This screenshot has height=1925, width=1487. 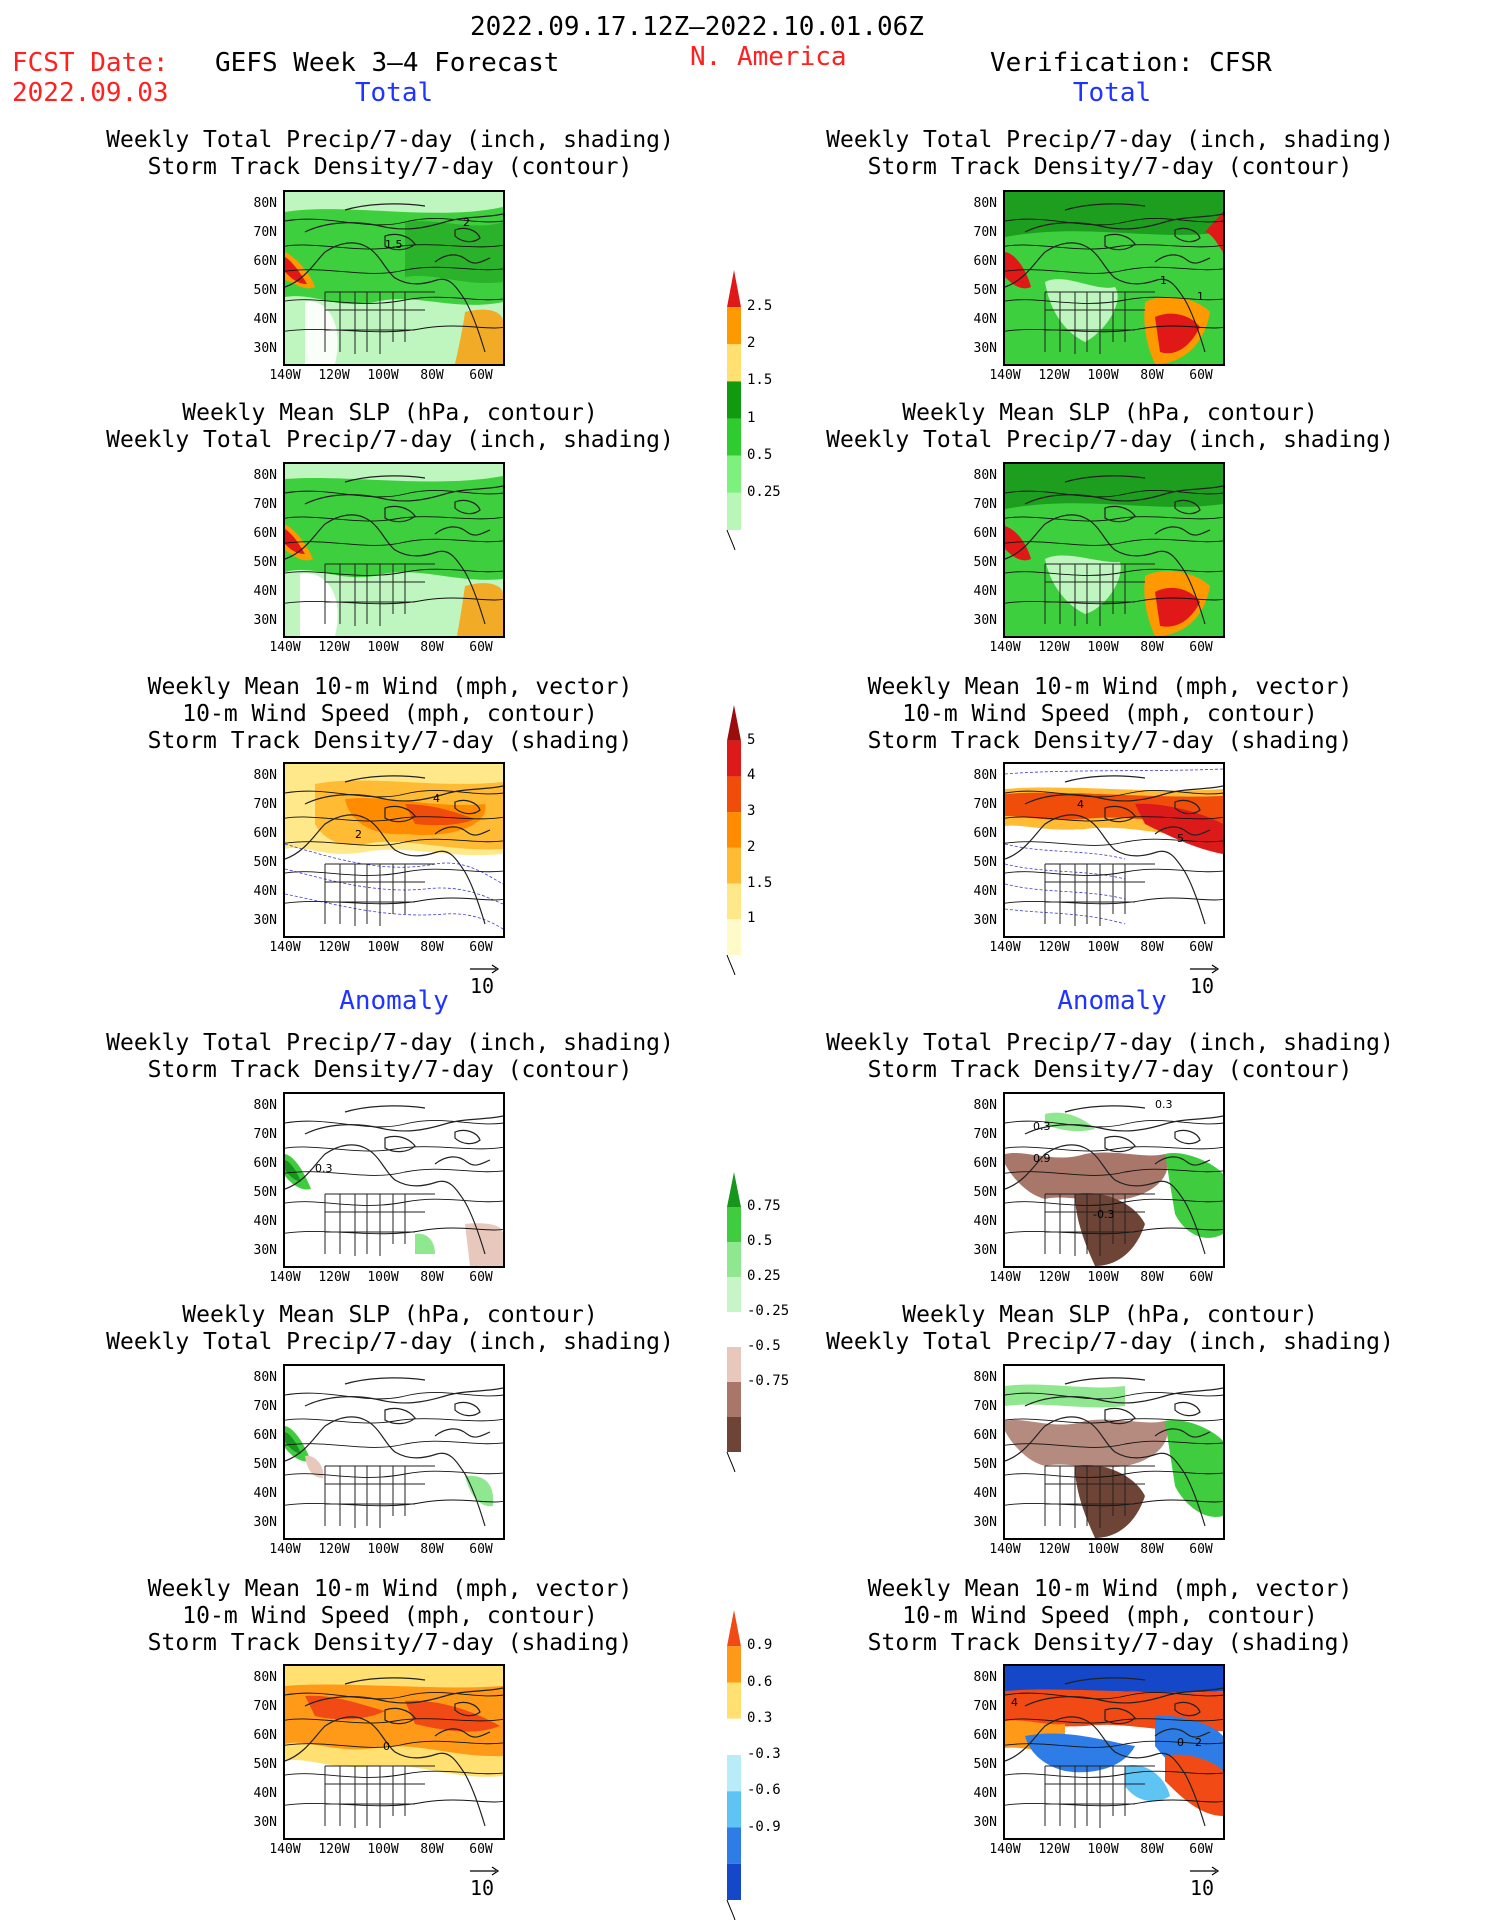 What do you see at coordinates (1042, 1158) in the screenshot?
I see `label-r-anom-b: 0.9` at bounding box center [1042, 1158].